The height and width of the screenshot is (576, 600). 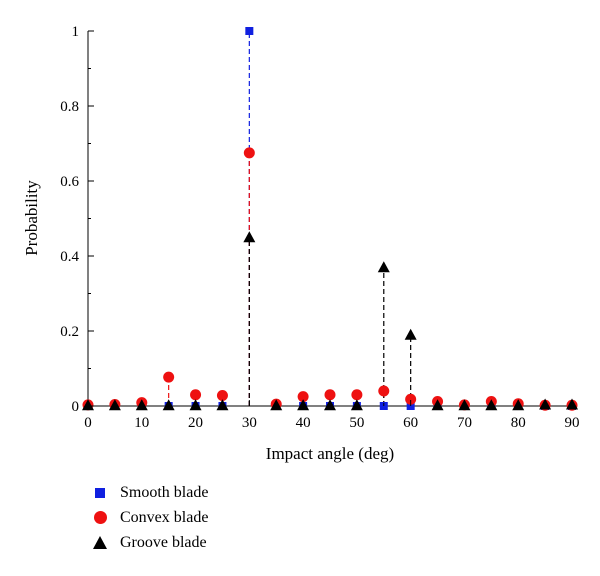 What do you see at coordinates (76, 32) in the screenshot?
I see `y-tick-label: 1` at bounding box center [76, 32].